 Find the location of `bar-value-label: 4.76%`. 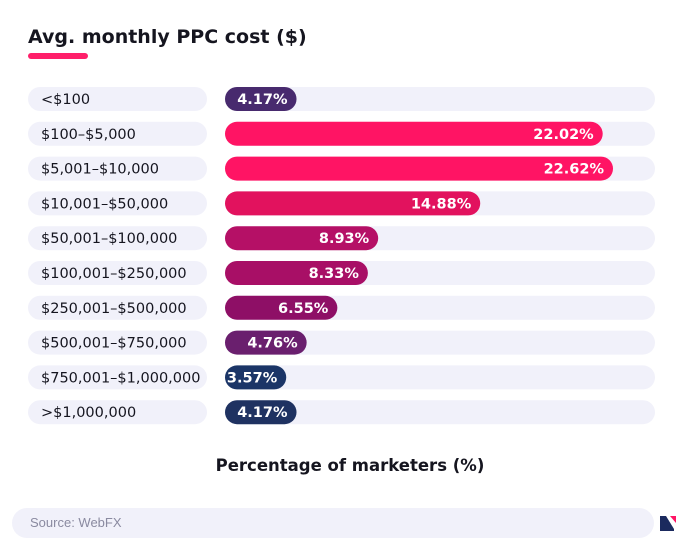

bar-value-label: 4.76% is located at coordinates (272, 344).